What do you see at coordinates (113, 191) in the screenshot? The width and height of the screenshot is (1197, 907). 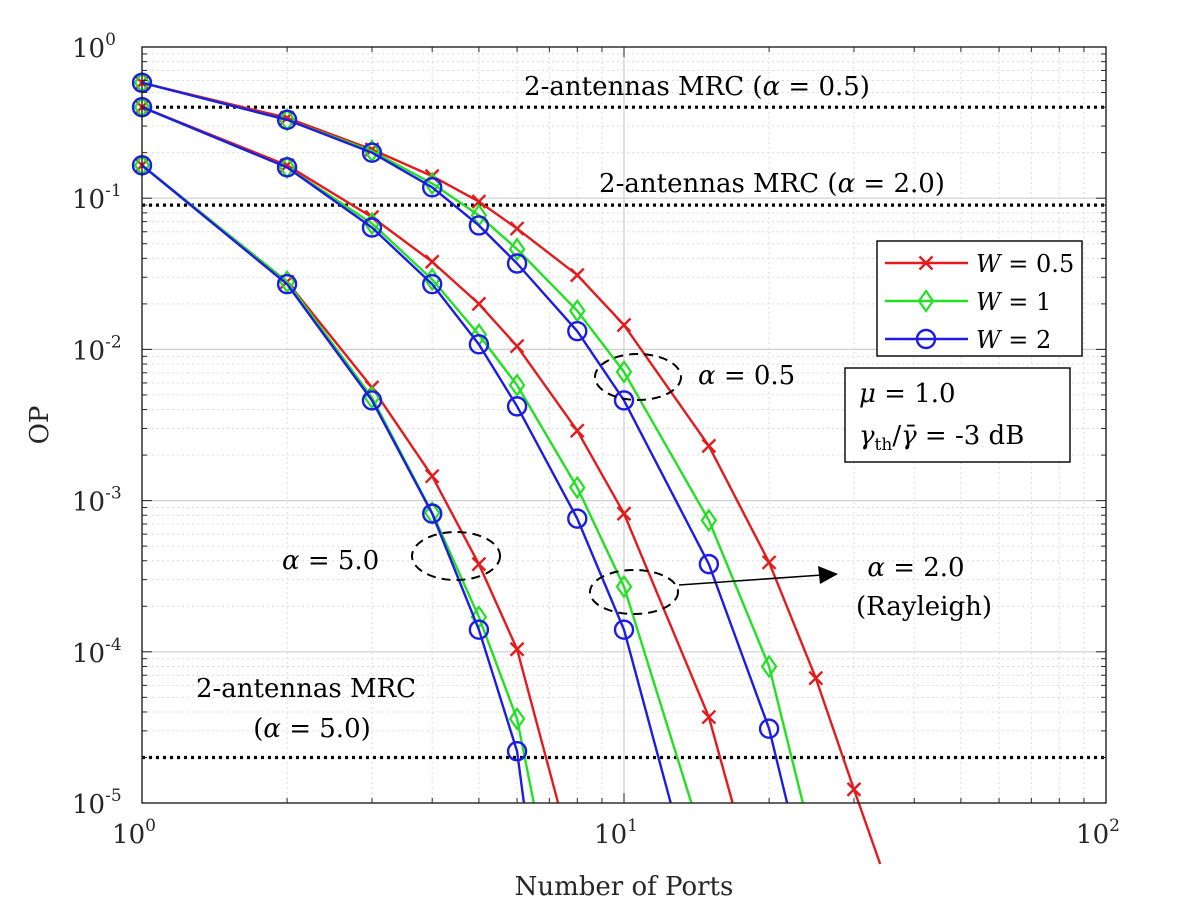 I see `y-tick-exp: -1` at bounding box center [113, 191].